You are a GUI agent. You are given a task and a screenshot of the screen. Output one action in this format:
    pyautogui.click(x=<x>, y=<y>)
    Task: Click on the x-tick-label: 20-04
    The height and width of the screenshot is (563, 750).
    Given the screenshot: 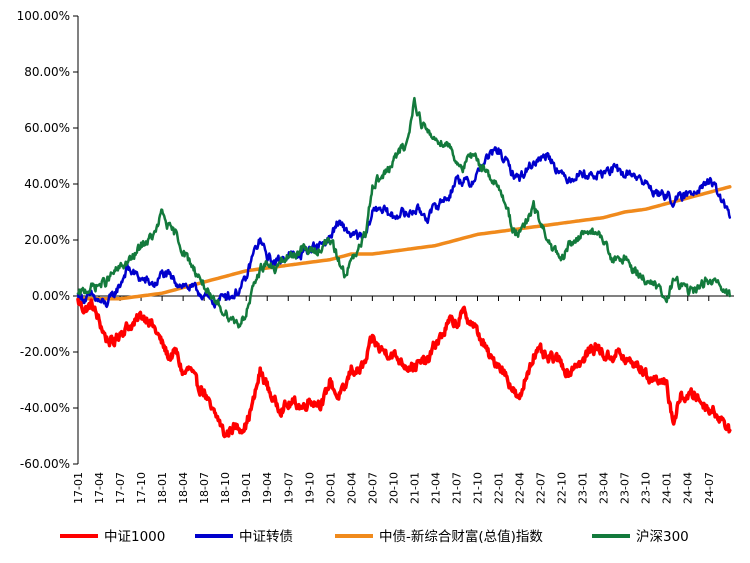 What is the action you would take?
    pyautogui.click(x=351, y=488)
    